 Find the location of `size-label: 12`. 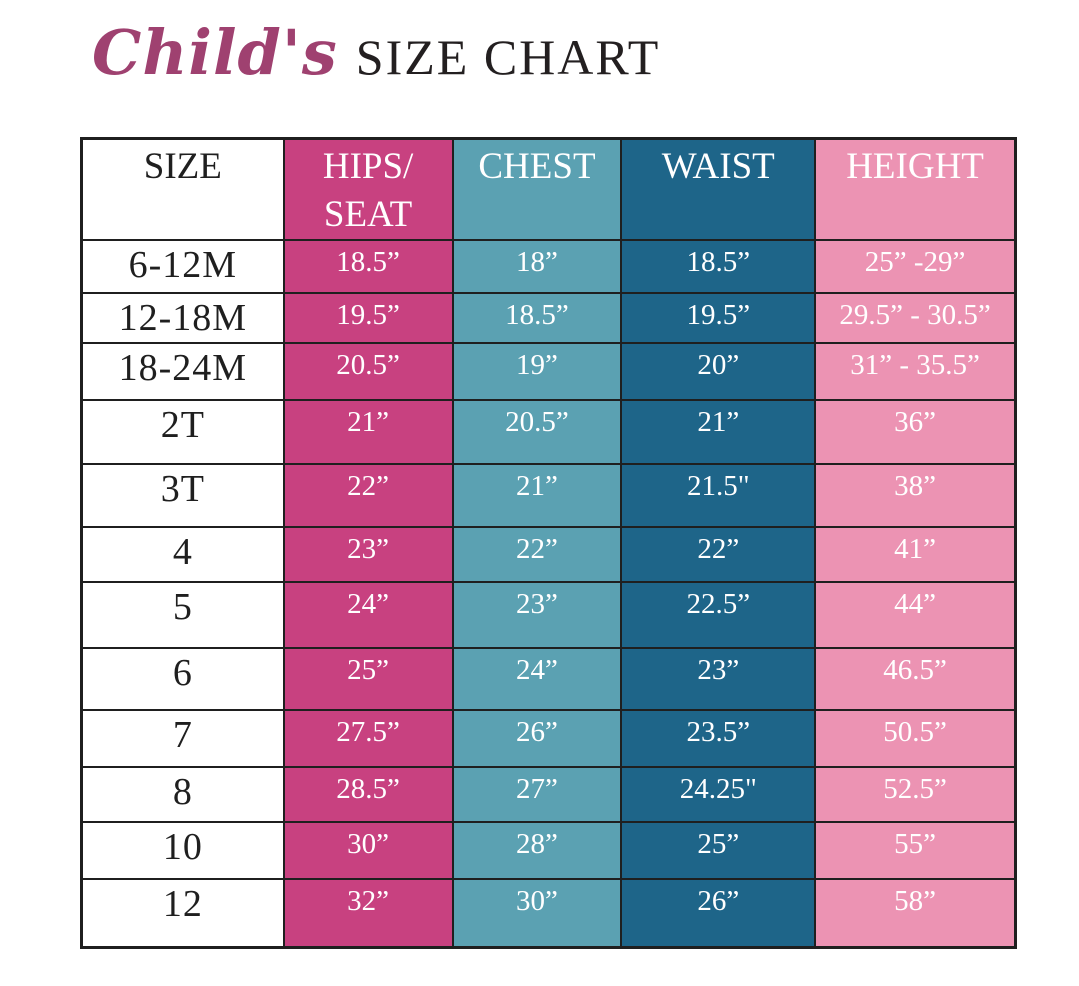

size-label: 12 is located at coordinates (182, 913).